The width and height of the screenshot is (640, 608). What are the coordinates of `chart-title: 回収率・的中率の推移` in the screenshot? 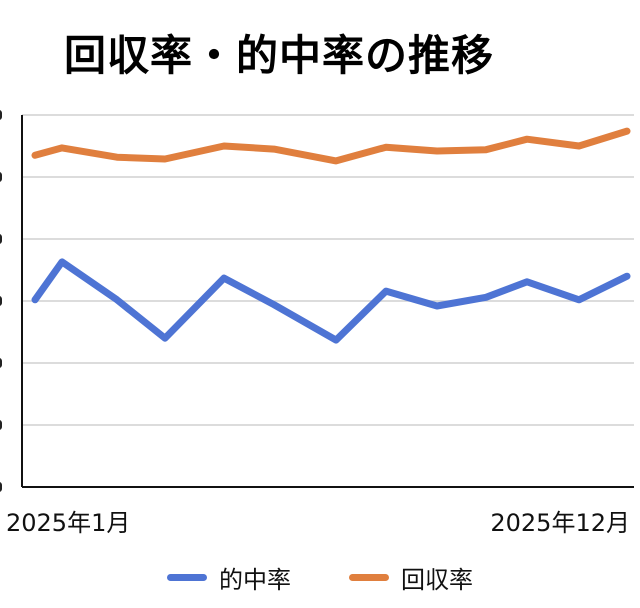 It's located at (279, 55).